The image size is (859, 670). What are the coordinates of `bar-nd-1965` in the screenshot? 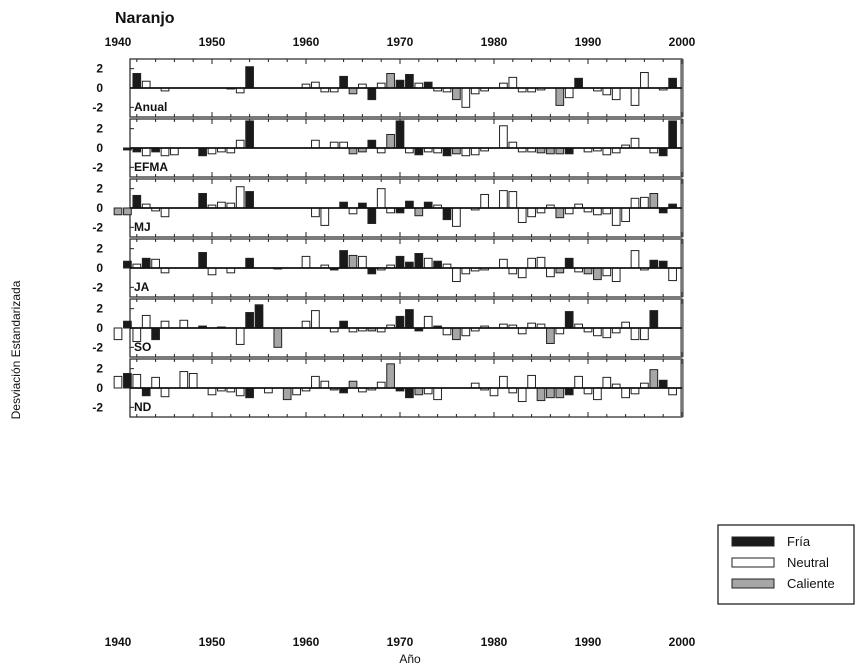 It's located at (353, 384).